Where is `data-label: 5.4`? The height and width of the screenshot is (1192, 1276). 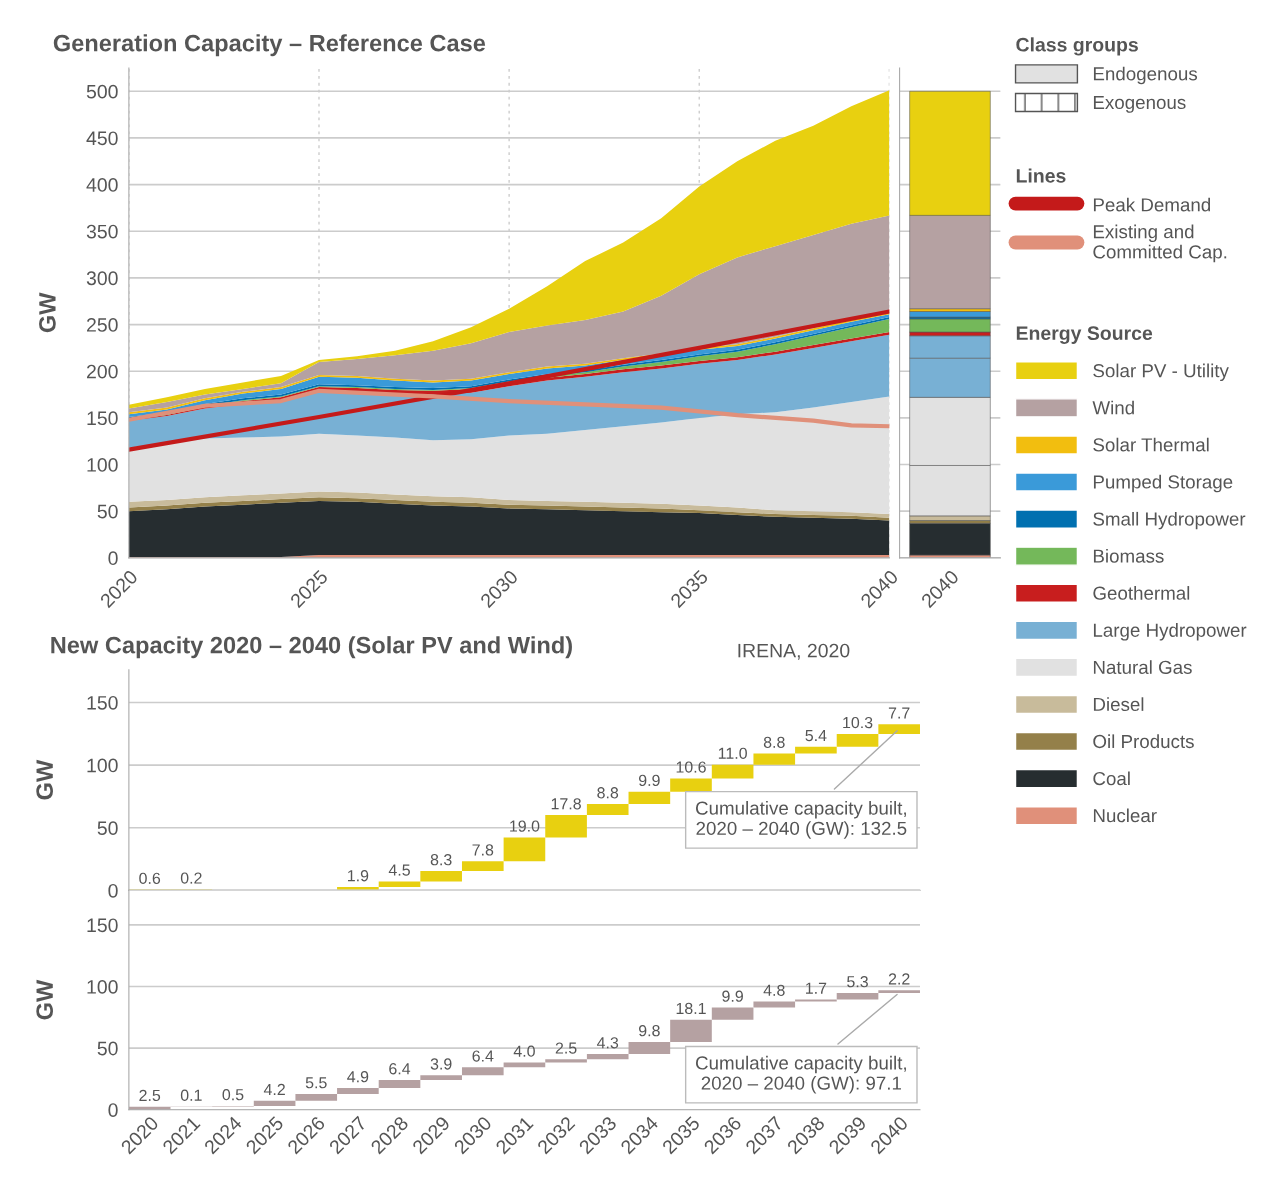 data-label: 5.4 is located at coordinates (816, 736).